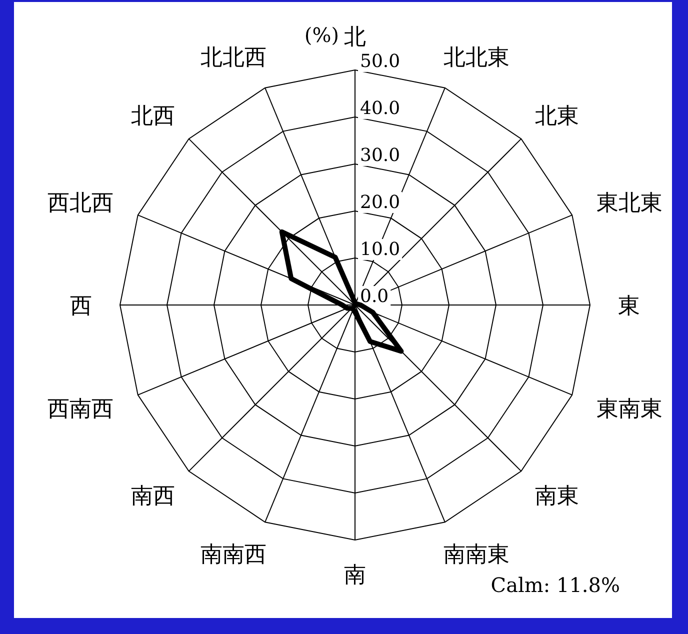  Describe the element at coordinates (233, 57) in the screenshot. I see `spoke-label: 北北西` at that location.